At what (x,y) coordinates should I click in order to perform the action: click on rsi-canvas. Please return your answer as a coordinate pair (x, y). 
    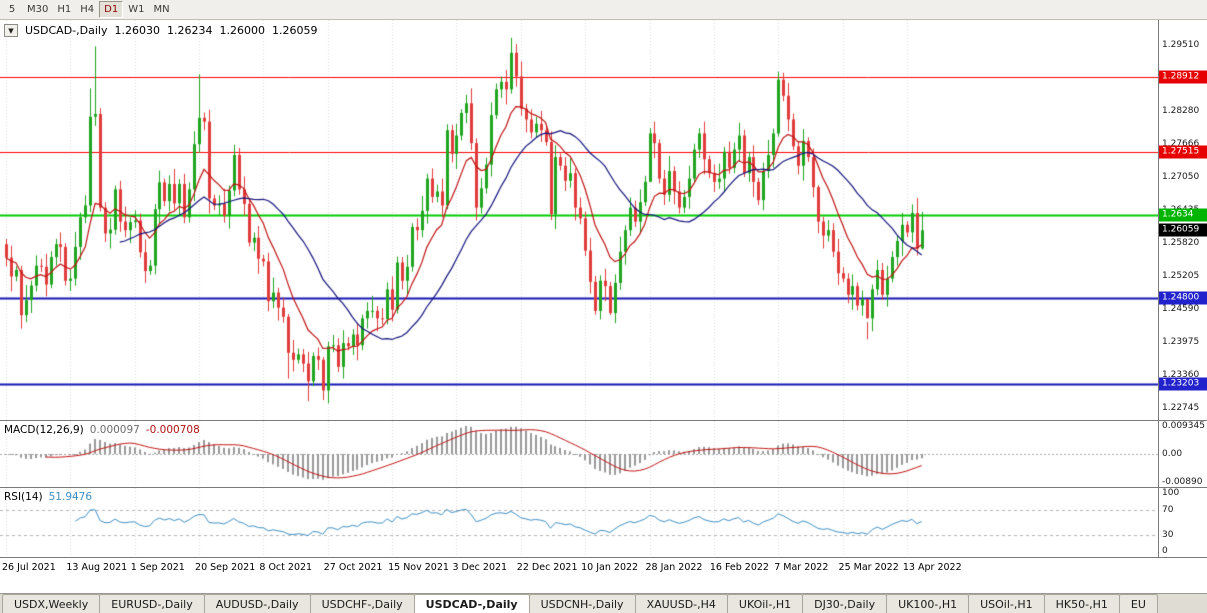
    Looking at the image, I should click on (579, 522).